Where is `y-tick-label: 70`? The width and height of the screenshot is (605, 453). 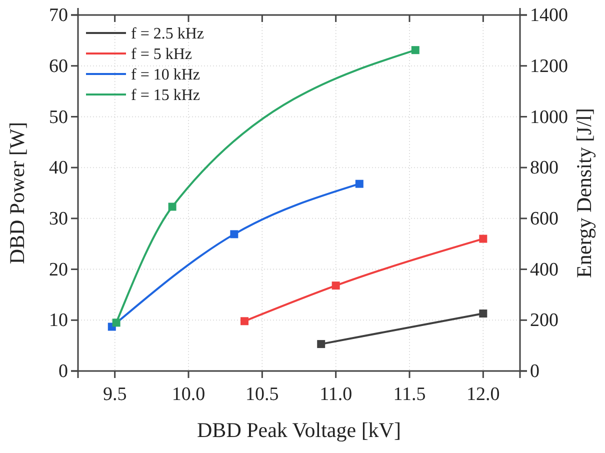 y-tick-label: 70 is located at coordinates (58, 15).